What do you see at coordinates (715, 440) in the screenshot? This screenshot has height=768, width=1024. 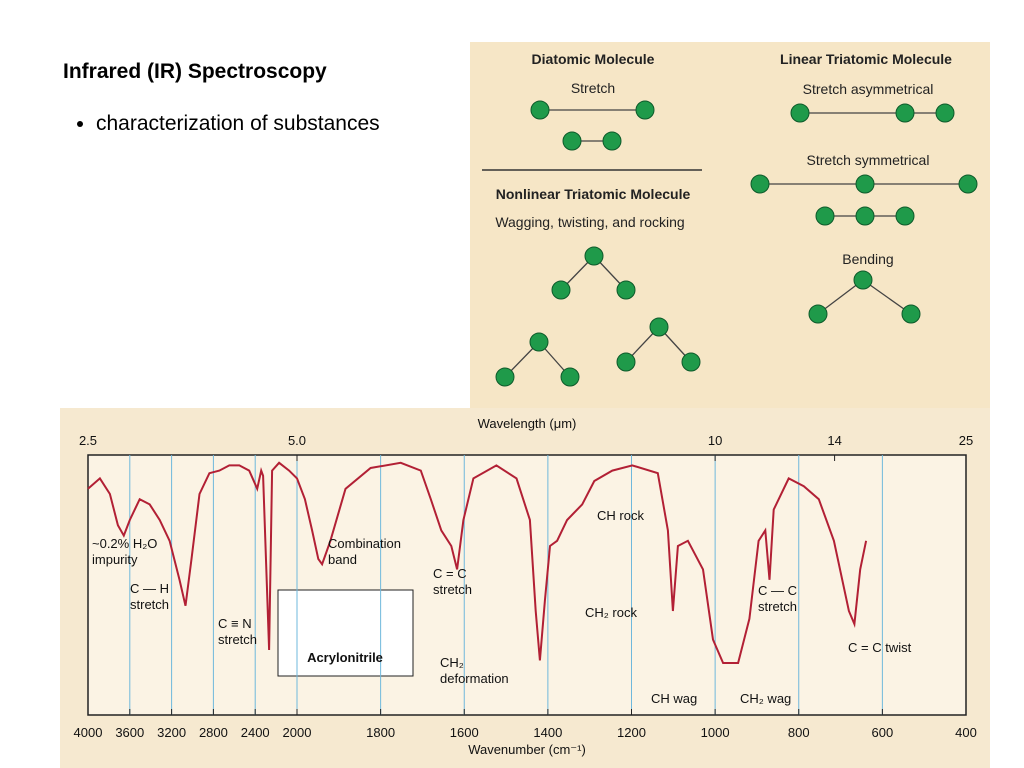 I see `top-tick-label: 10` at bounding box center [715, 440].